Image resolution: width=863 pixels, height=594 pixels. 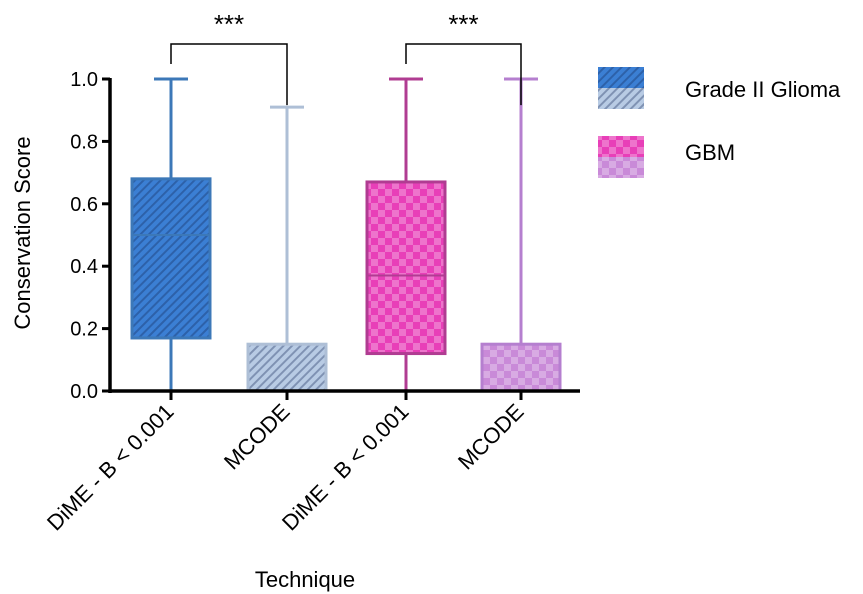 What do you see at coordinates (84, 267) in the screenshot?
I see `y-tick-label: 0.4` at bounding box center [84, 267].